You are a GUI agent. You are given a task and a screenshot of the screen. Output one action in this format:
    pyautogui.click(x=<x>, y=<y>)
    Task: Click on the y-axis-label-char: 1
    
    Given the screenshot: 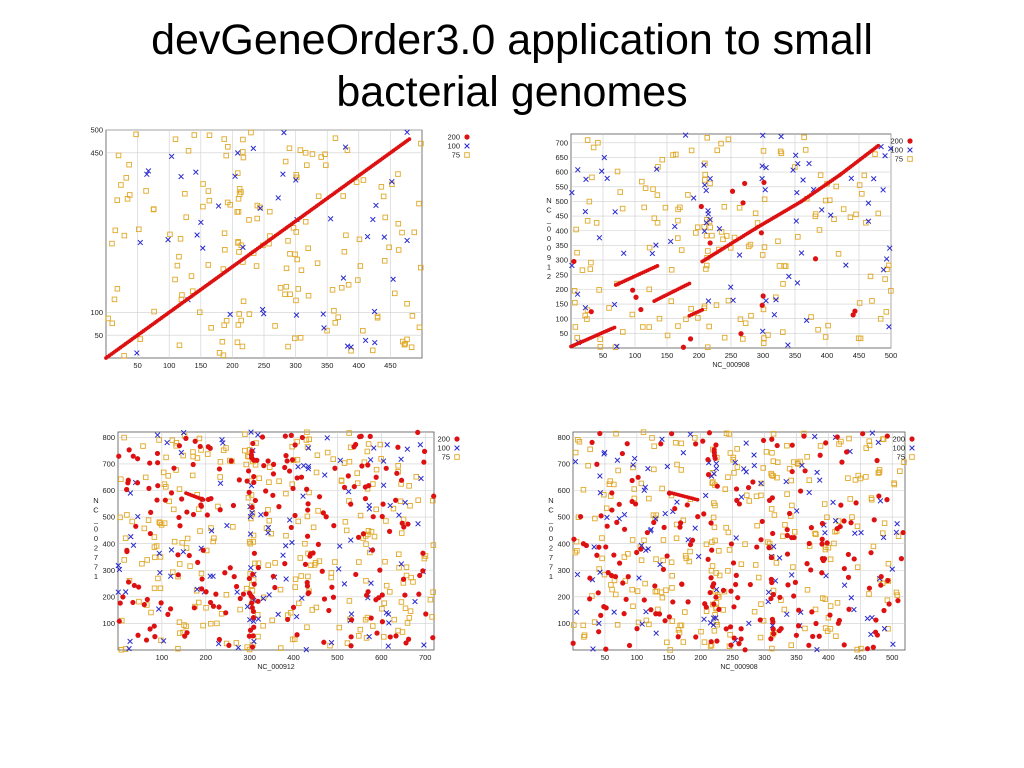 What is the action you would take?
    pyautogui.click(x=549, y=267)
    